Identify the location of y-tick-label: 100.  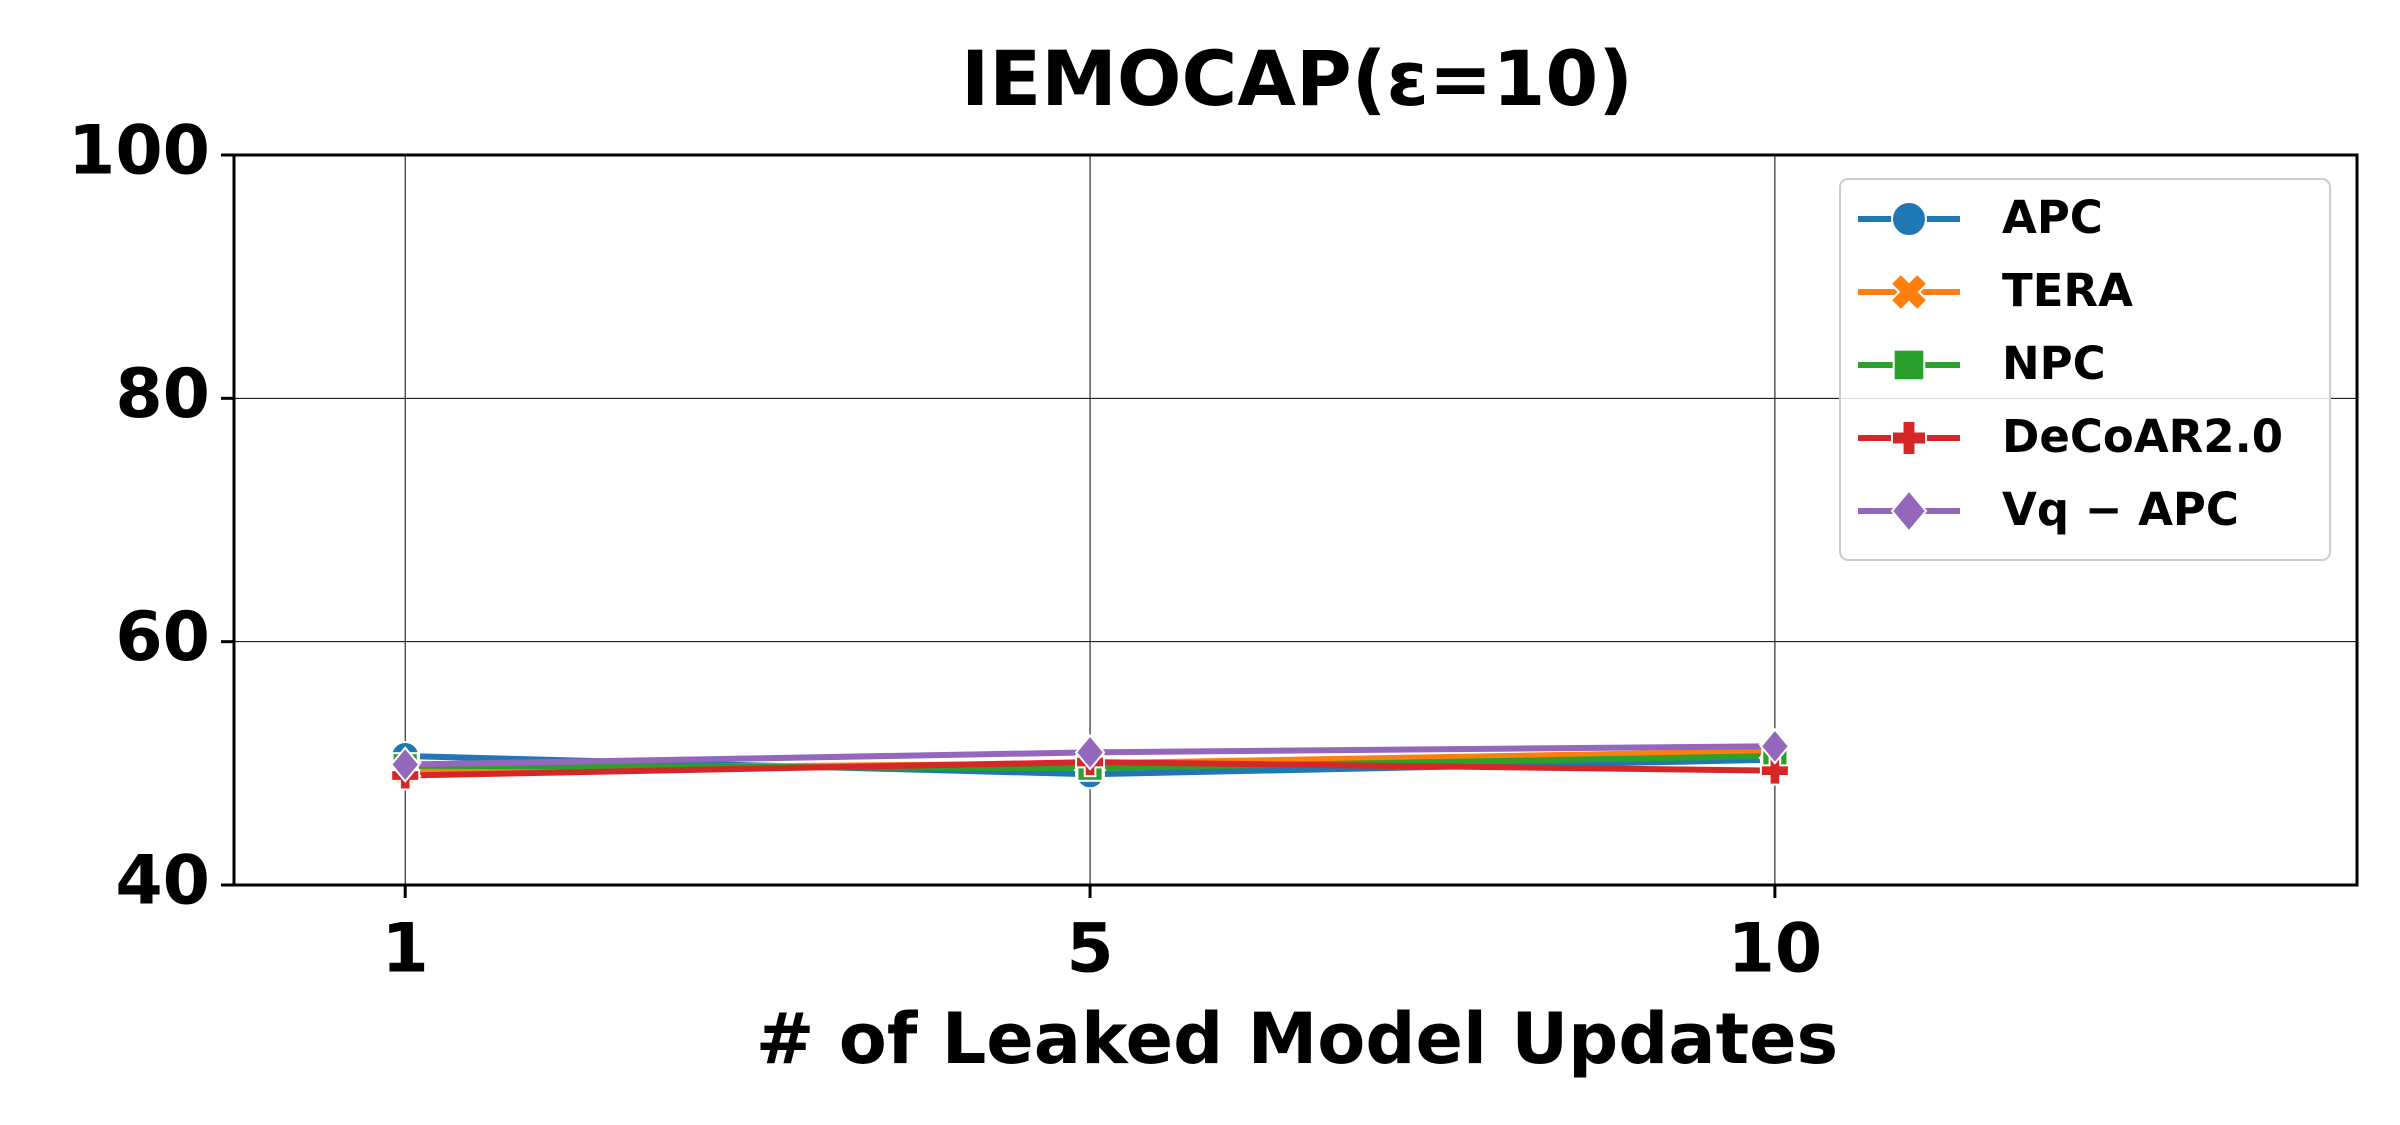
(139, 151).